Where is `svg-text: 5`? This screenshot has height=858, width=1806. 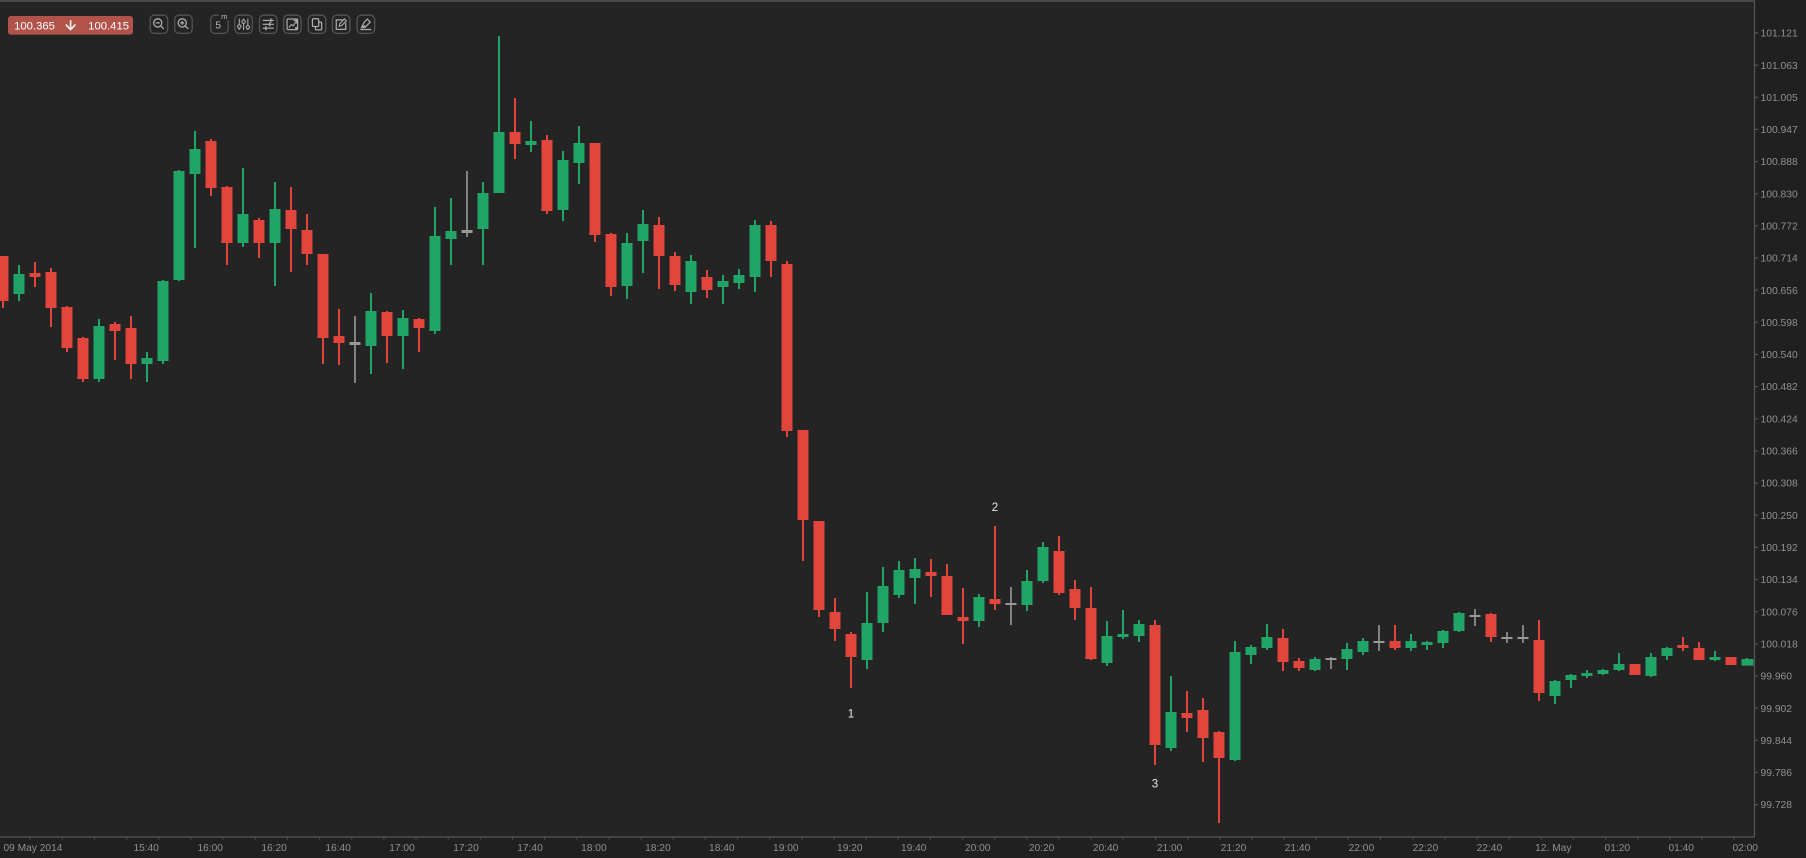
svg-text: 5 is located at coordinates (218, 26).